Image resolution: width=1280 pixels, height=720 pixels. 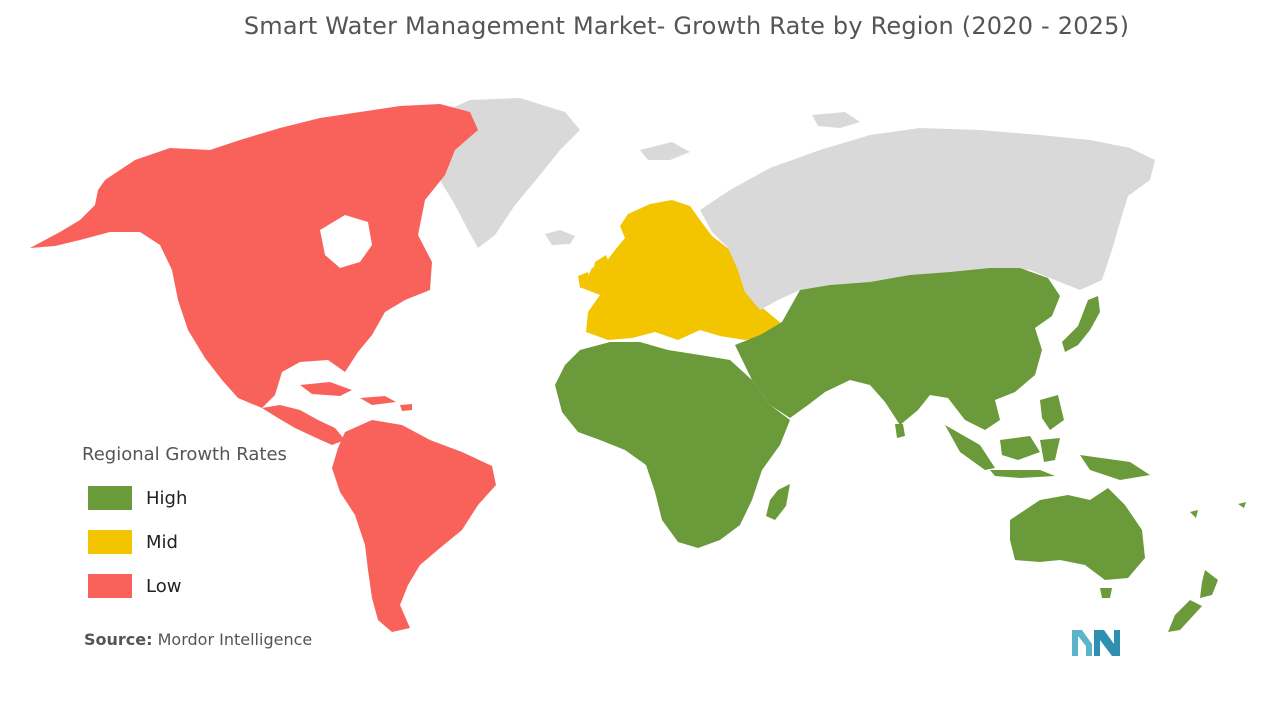 What do you see at coordinates (235, 639) in the screenshot?
I see `source-value: Mordor Intelligence` at bounding box center [235, 639].